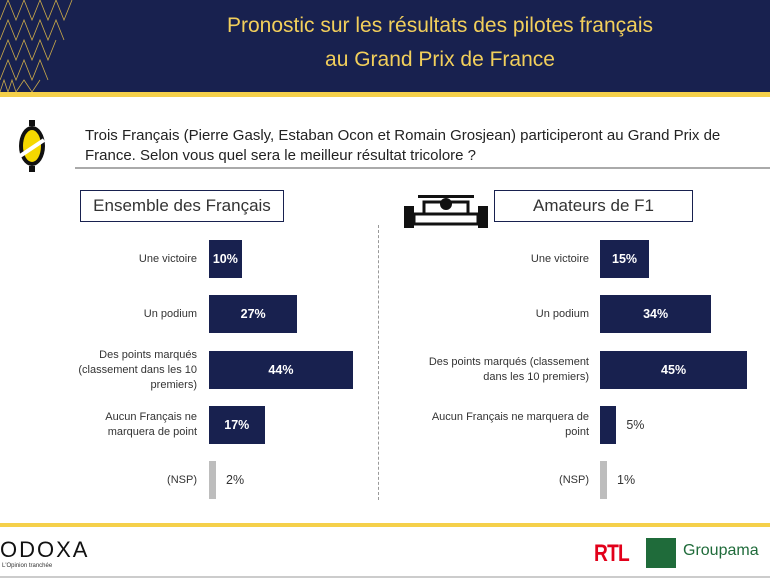 This screenshot has width=770, height=578. I want to click on odoxa-question-icon, so click(32, 146).